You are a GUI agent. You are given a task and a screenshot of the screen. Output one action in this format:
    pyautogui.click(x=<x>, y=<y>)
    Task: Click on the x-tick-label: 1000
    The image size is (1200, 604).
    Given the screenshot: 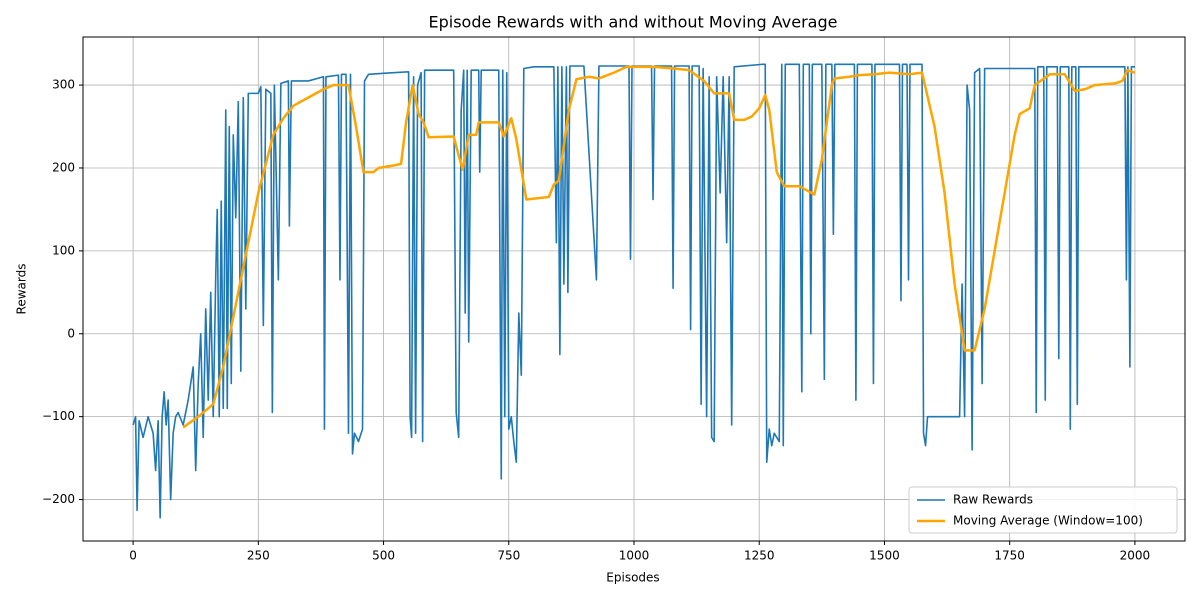 What is the action you would take?
    pyautogui.click(x=634, y=556)
    